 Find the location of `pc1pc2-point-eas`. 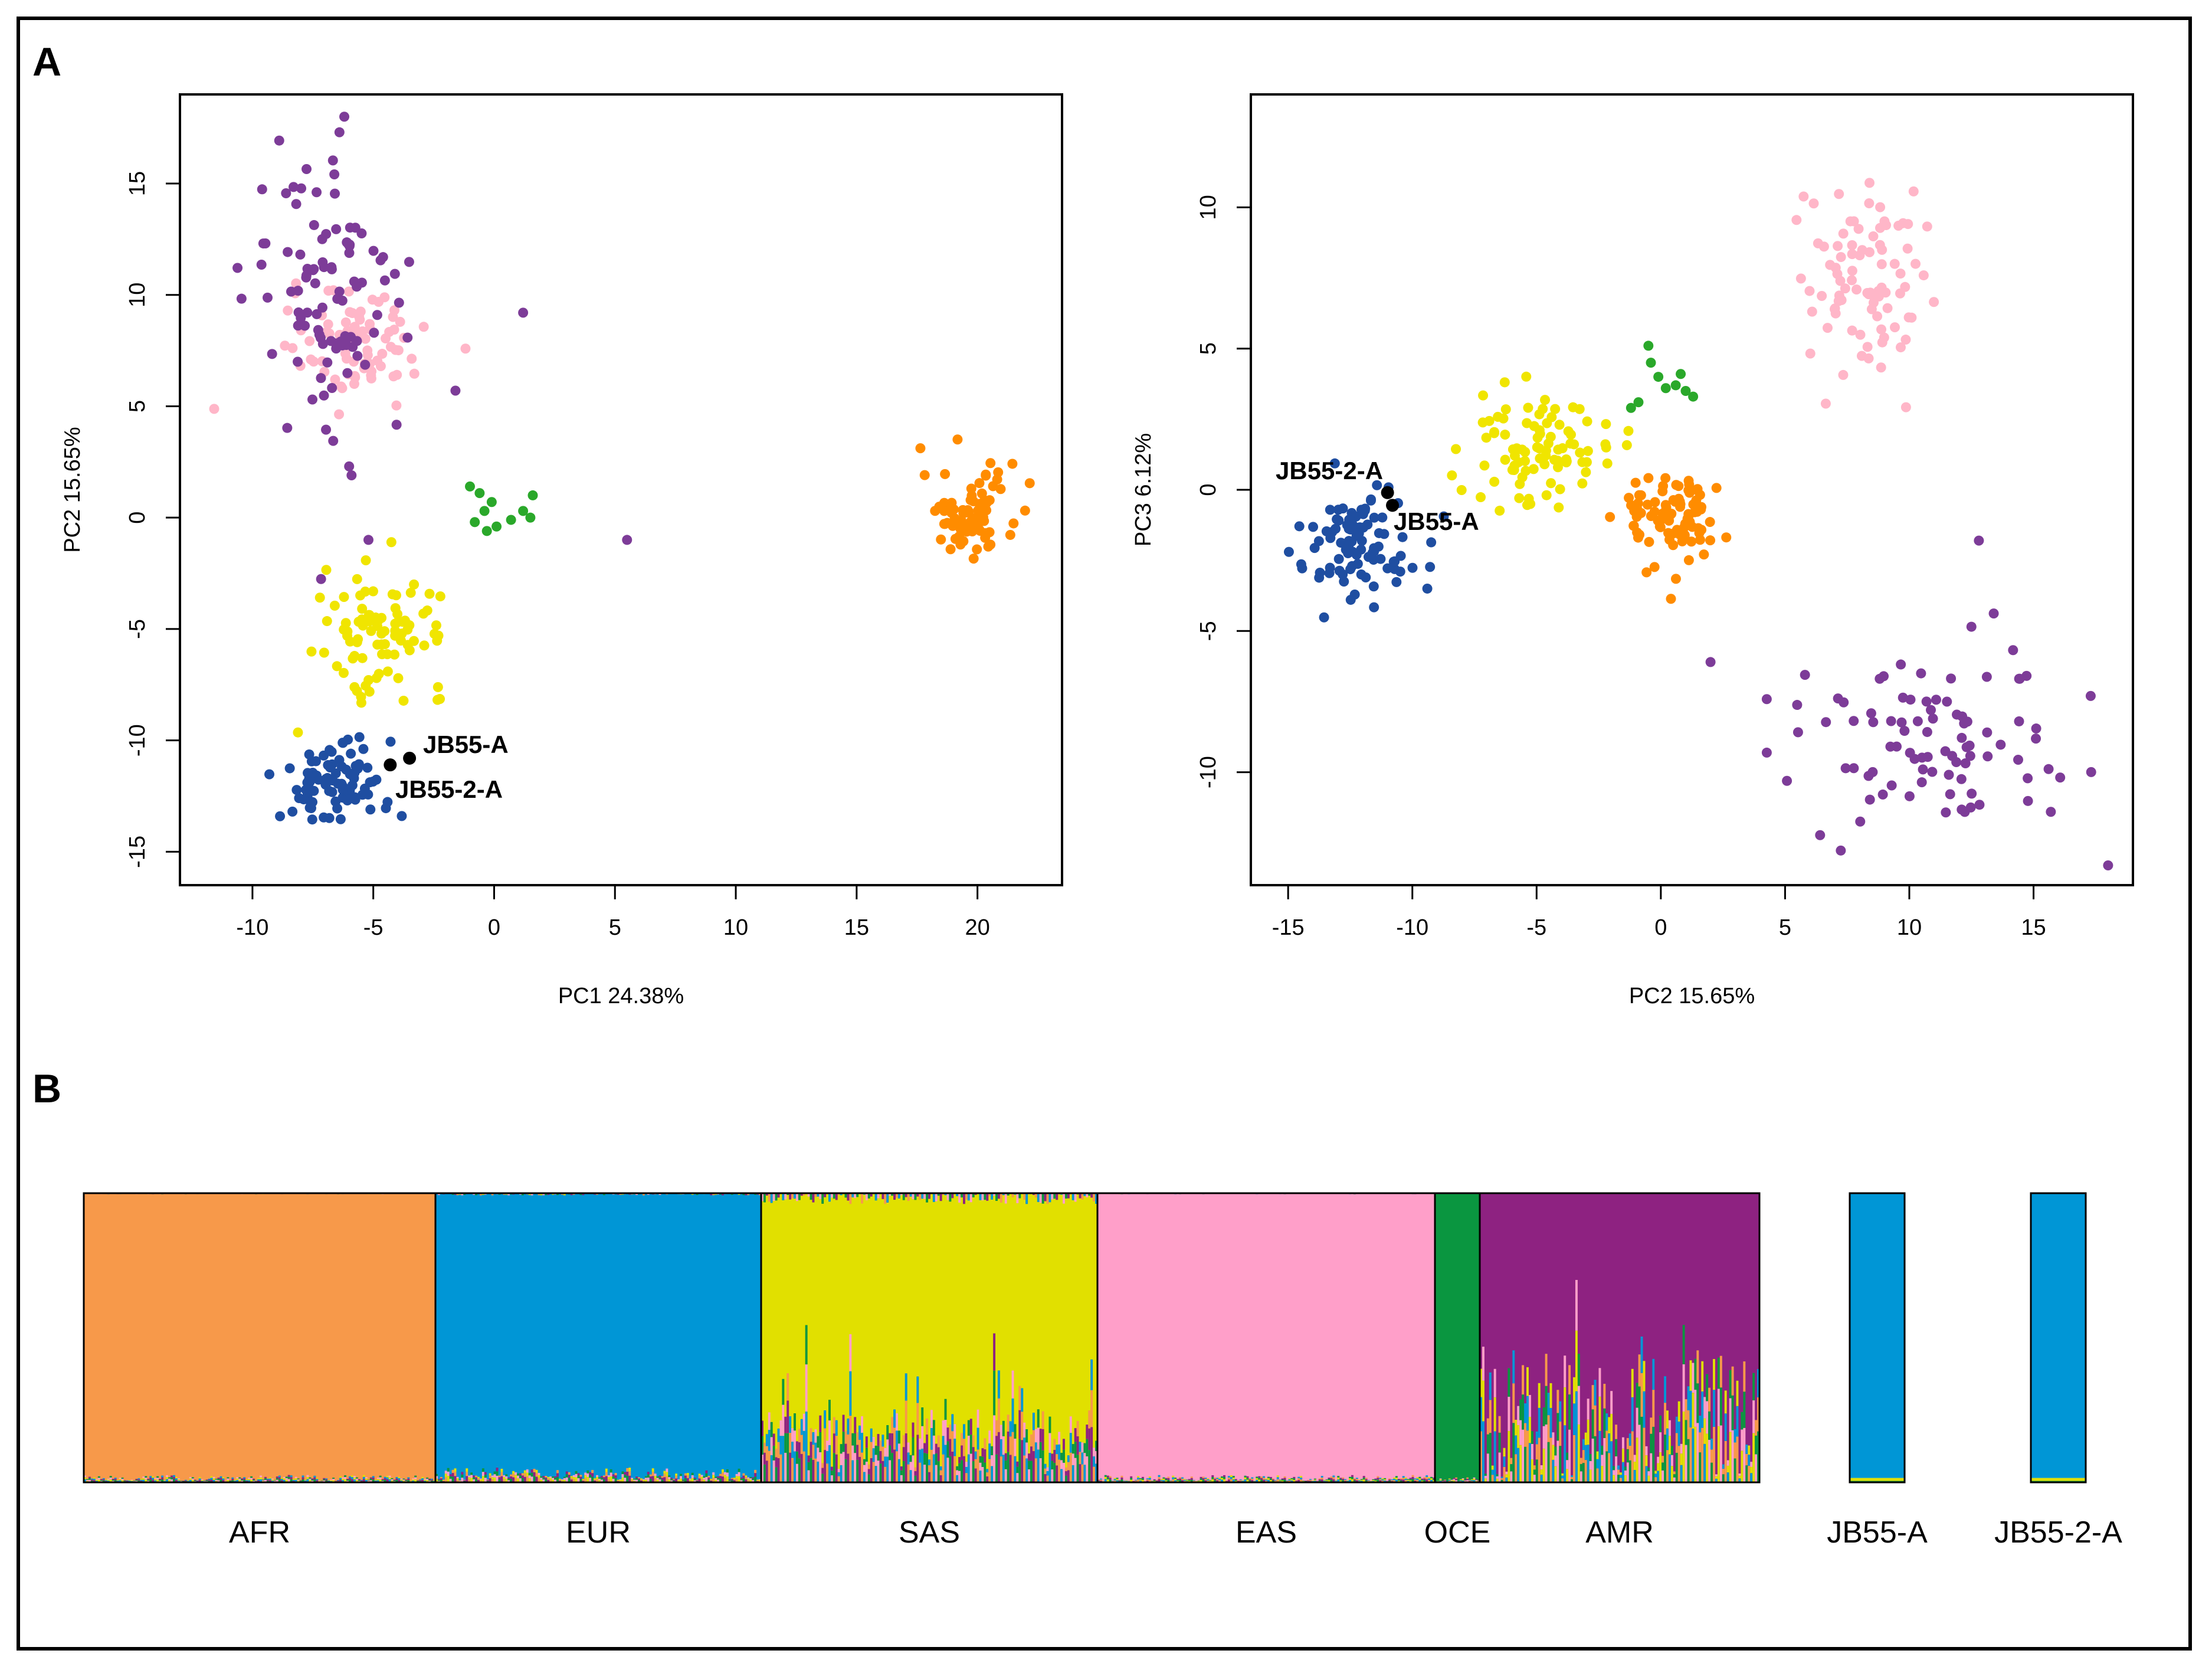

pc1pc2-point-eas is located at coordinates (386, 338).